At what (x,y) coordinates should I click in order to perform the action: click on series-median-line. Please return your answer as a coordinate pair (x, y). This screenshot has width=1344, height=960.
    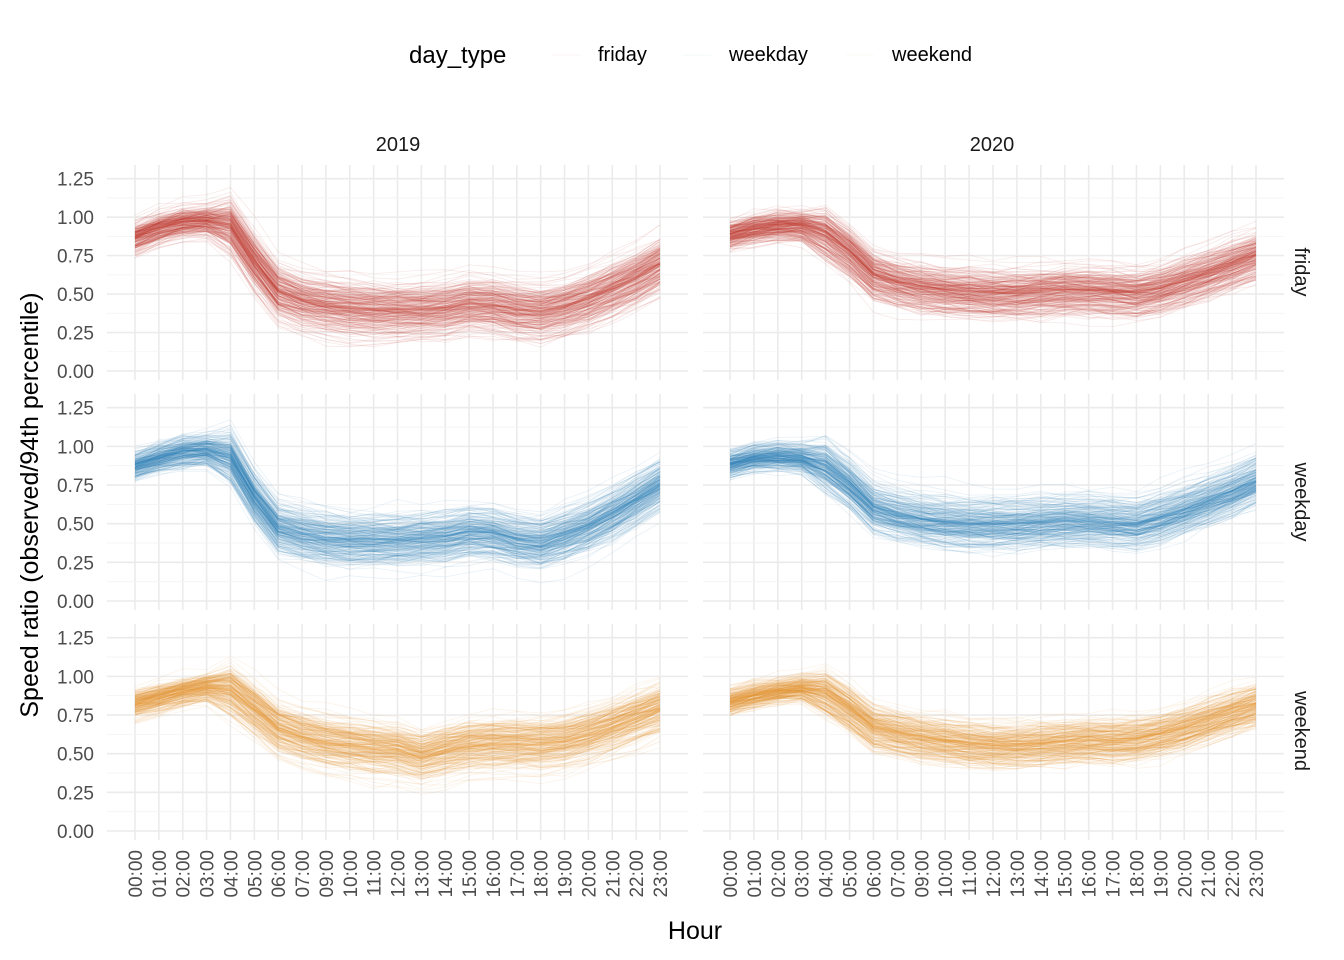
    Looking at the image, I should click on (397, 722).